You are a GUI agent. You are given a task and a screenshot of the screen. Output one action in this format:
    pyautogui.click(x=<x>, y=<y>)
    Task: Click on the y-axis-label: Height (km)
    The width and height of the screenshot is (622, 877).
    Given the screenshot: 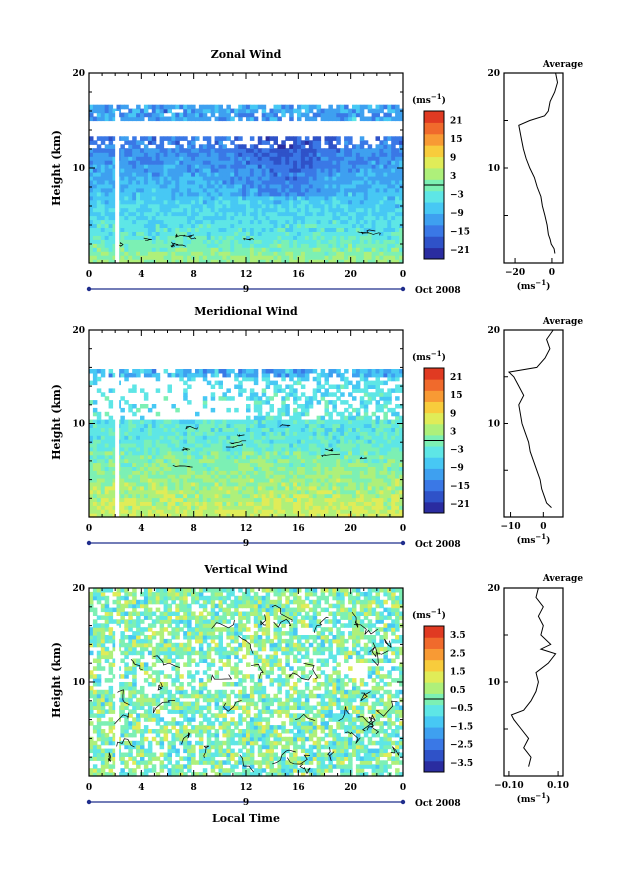 What is the action you would take?
    pyautogui.click(x=56, y=422)
    